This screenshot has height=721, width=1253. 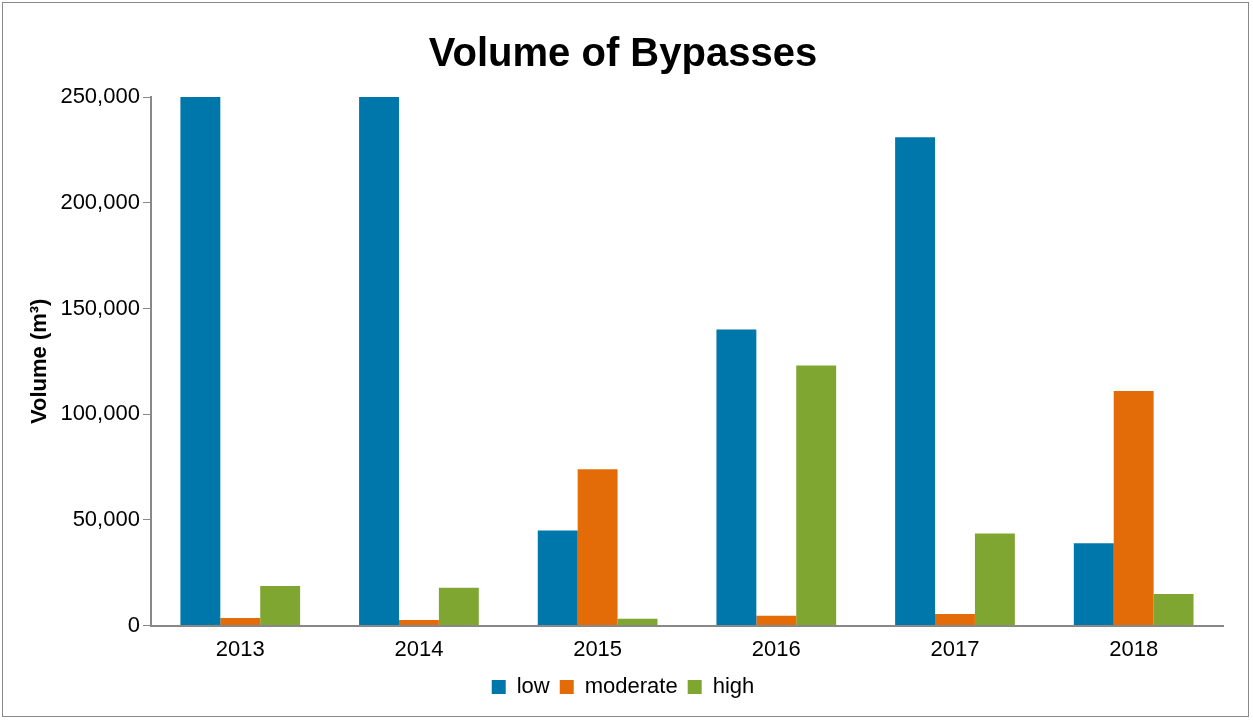 What do you see at coordinates (631, 686) in the screenshot?
I see `legend-label: moderate` at bounding box center [631, 686].